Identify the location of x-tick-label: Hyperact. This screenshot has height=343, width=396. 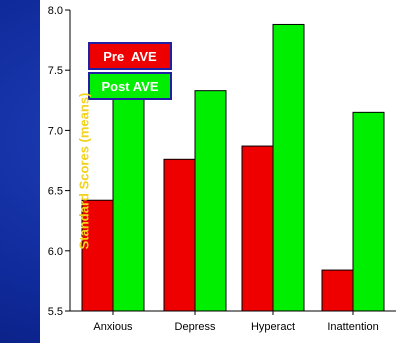
(273, 327).